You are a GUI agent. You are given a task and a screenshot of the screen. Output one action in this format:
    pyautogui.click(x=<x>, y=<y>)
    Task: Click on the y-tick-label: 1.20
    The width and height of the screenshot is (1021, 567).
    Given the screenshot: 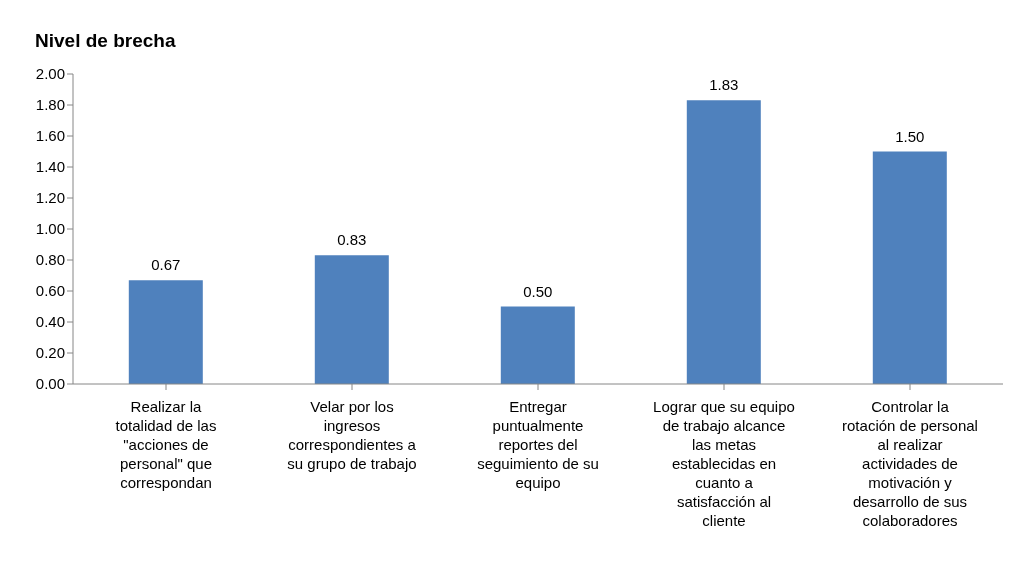 What is the action you would take?
    pyautogui.click(x=50, y=198)
    